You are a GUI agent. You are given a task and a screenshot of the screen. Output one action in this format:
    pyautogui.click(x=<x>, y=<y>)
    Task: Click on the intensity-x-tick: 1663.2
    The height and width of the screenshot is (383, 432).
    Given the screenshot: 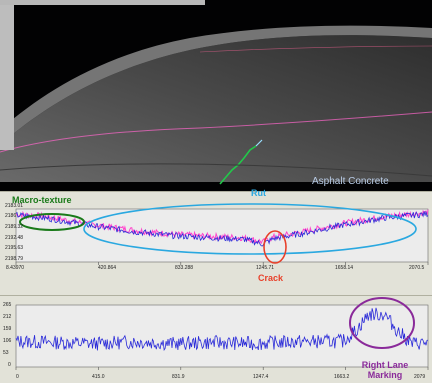 What is the action you would take?
    pyautogui.click(x=342, y=377)
    